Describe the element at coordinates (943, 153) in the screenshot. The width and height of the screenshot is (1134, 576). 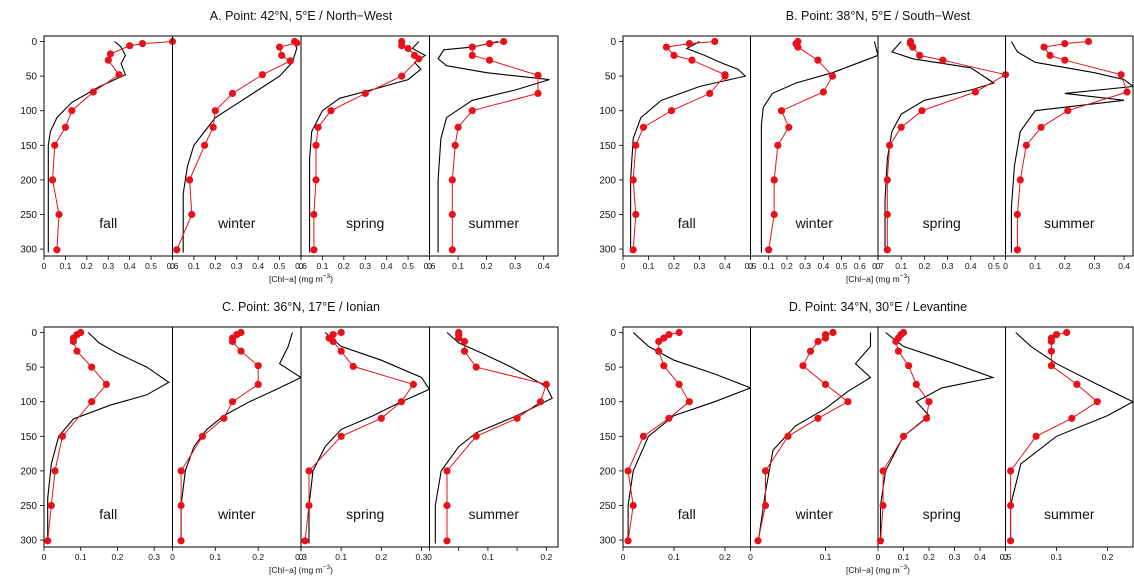
I see `season-panel-spring: 0 0.1 0.2 0.3 0.4 0.5 spring` at that location.